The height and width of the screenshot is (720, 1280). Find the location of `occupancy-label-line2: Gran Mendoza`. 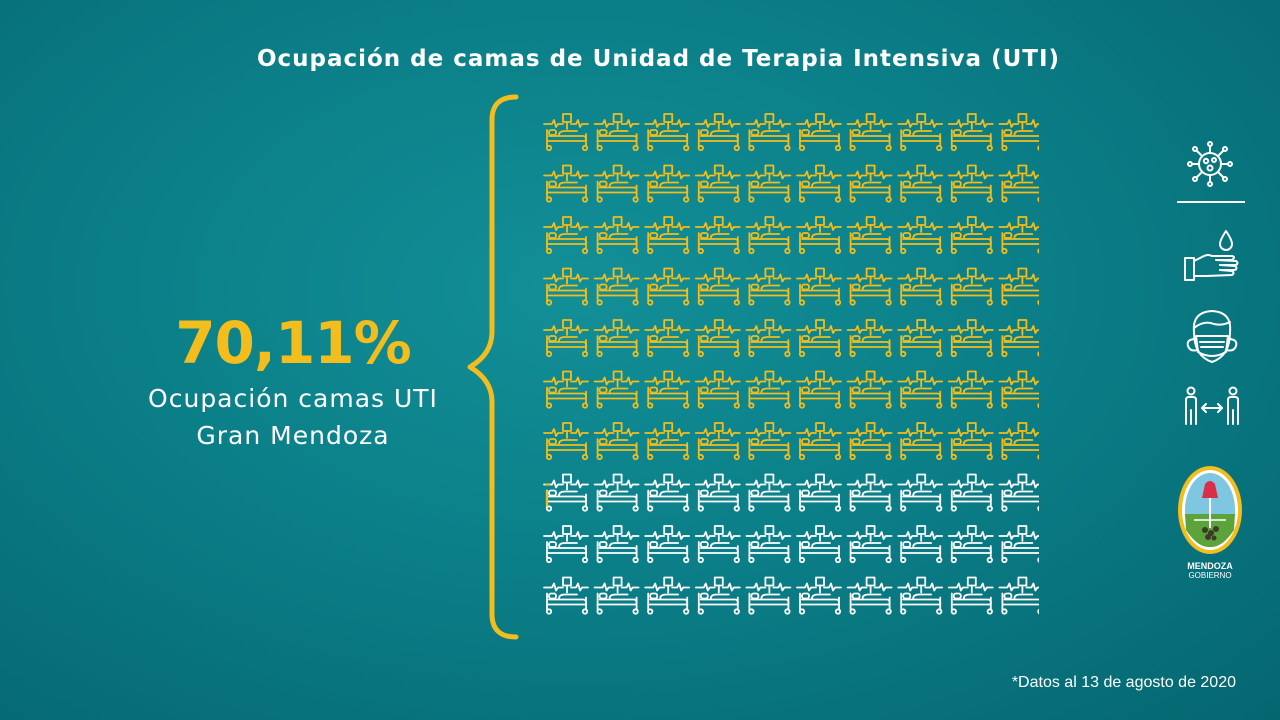

occupancy-label-line2: Gran Mendoza is located at coordinates (293, 435).